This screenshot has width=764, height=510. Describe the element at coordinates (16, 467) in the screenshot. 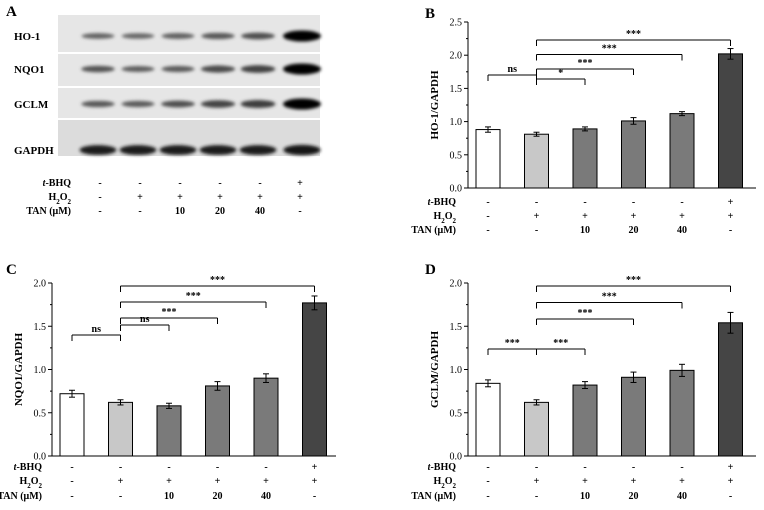

I see `condition-label-C-0-italic: t` at that location.